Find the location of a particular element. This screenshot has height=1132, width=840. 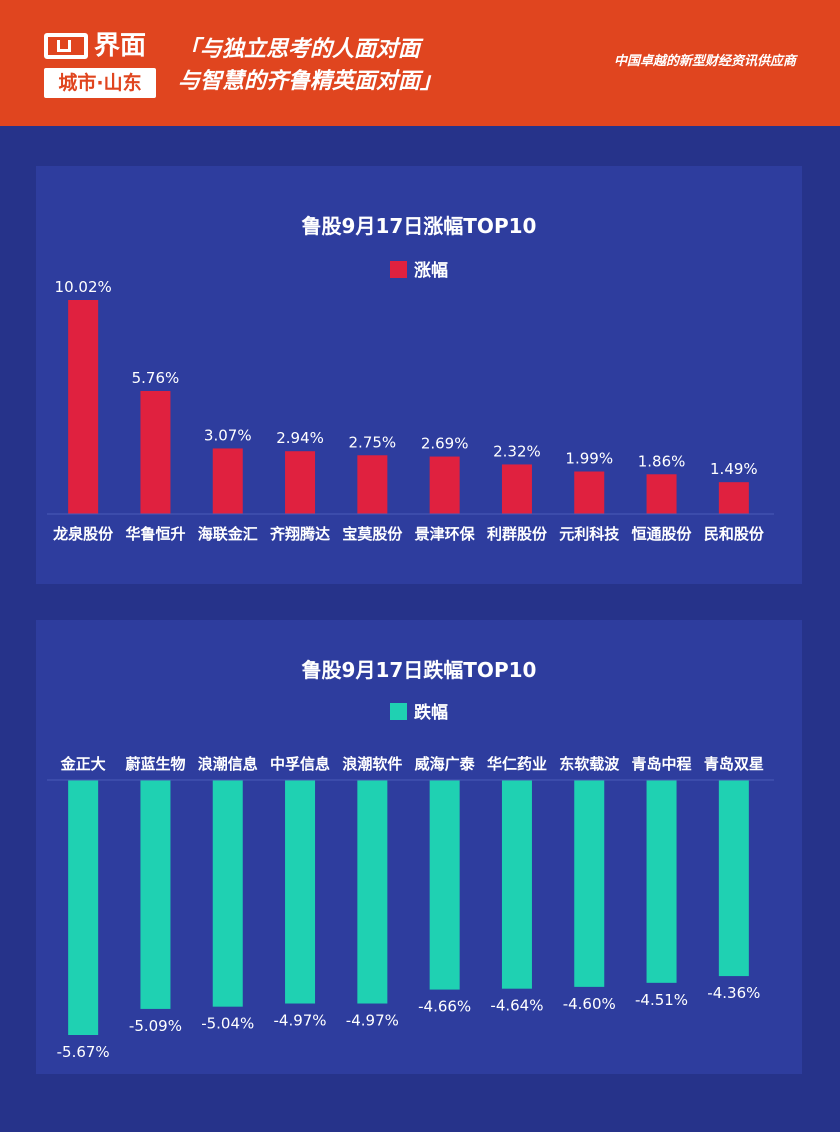

data-label-1-0: 10.02% is located at coordinates (83, 287).